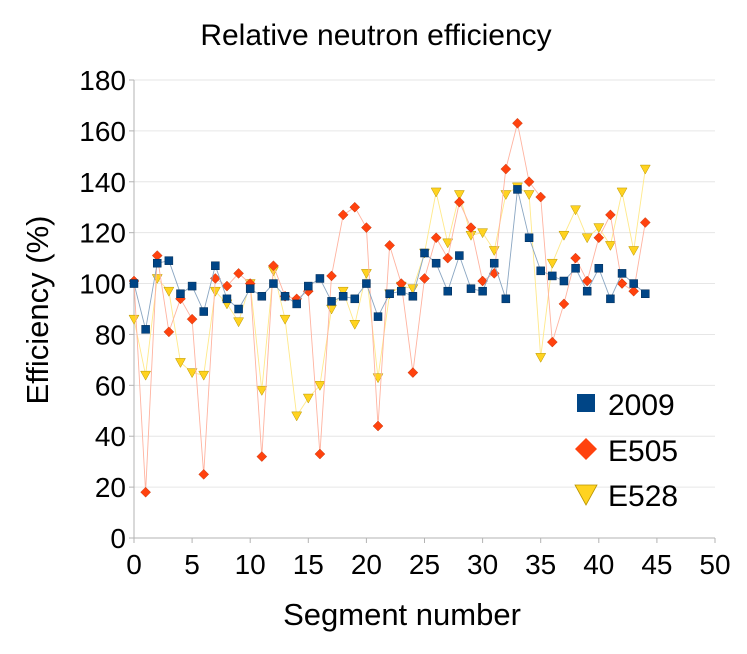  What do you see at coordinates (110, 385) in the screenshot?
I see `y-tick-label: 60` at bounding box center [110, 385].